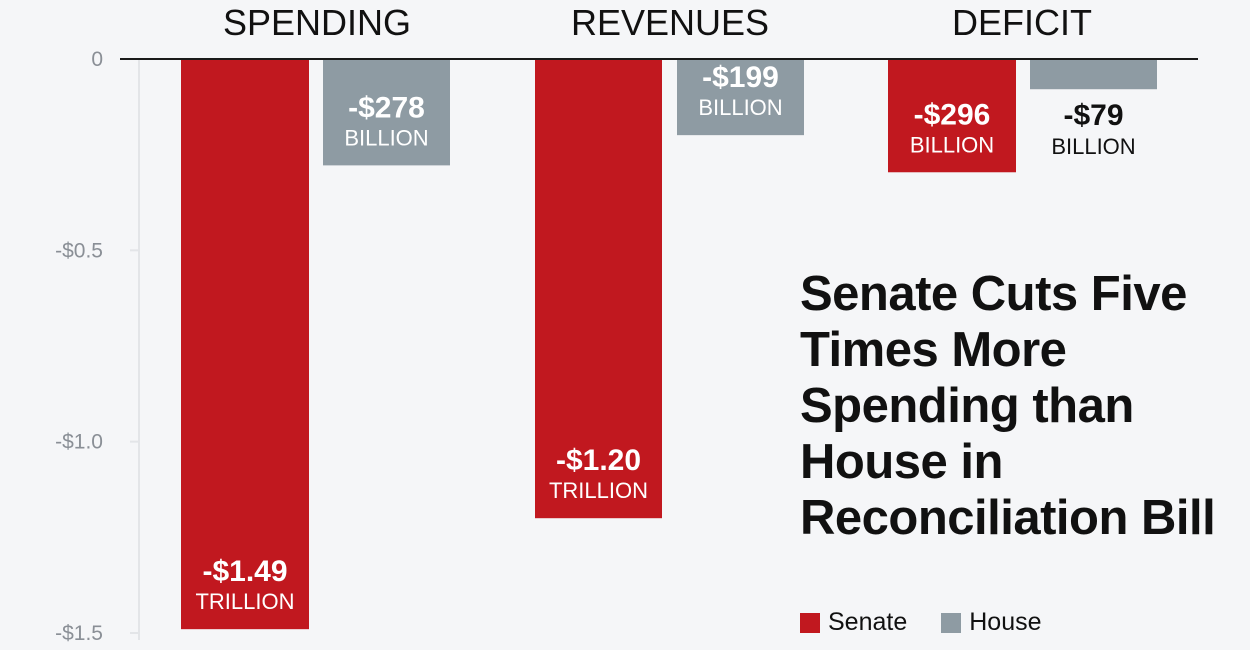  Describe the element at coordinates (79, 250) in the screenshot. I see `y-tick-label-1: -$0.5` at that location.